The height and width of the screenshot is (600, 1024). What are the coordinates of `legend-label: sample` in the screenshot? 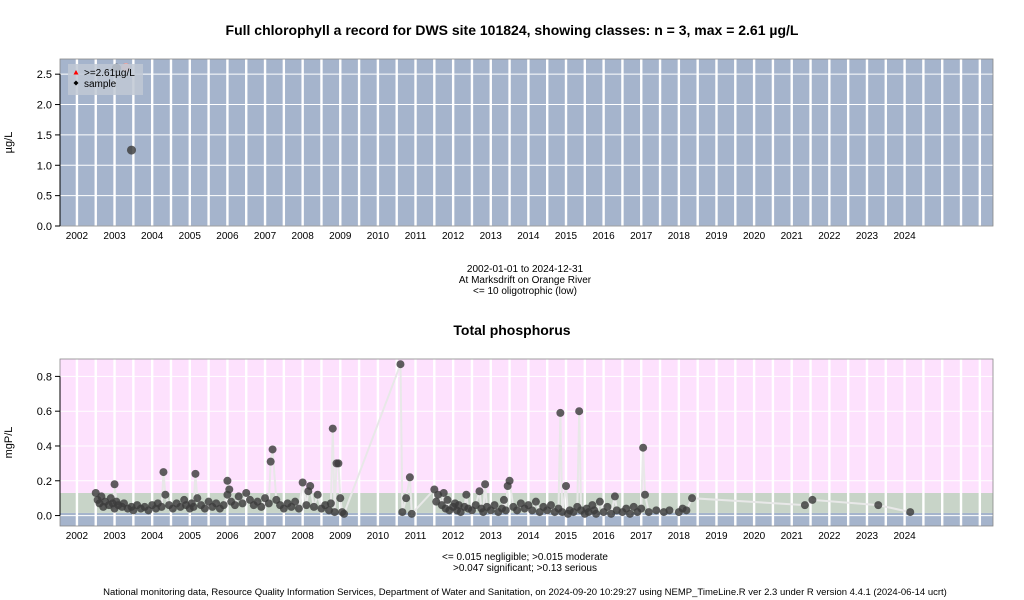 It's located at (100, 84).